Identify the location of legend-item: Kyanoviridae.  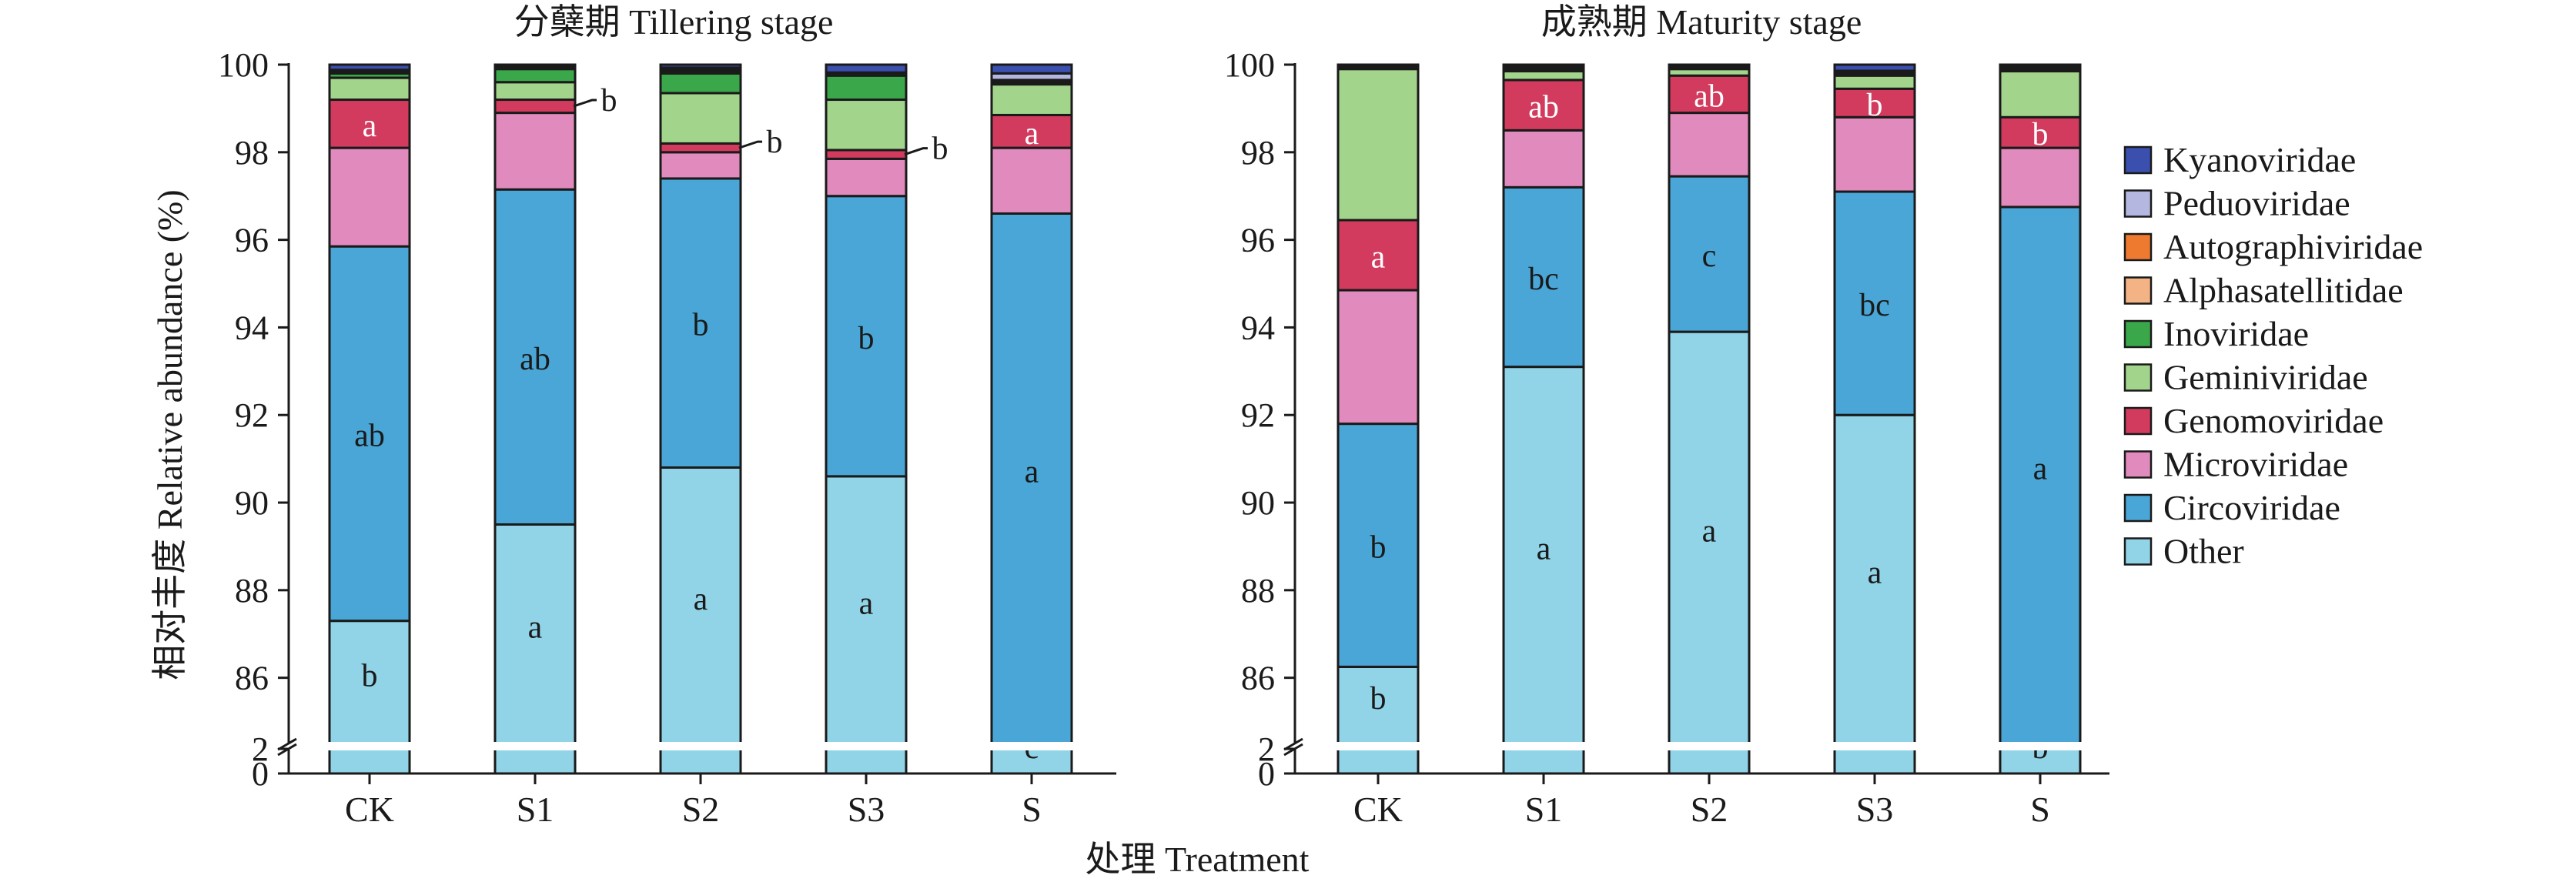
(2240, 160).